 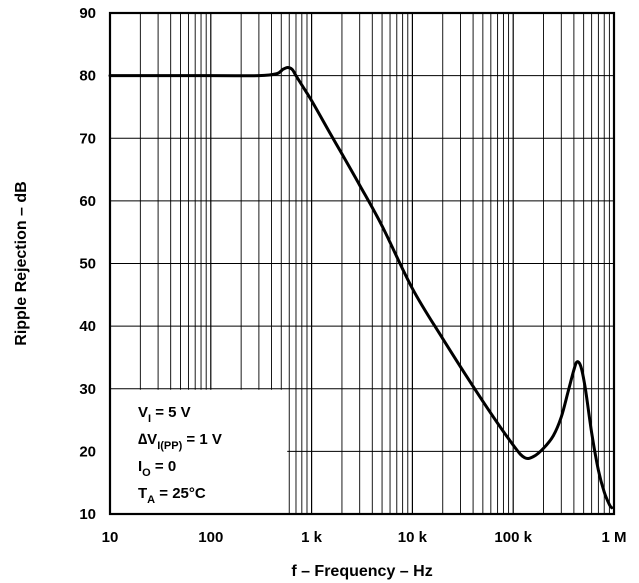 I want to click on y-axis-label: Ripple Rejection – dB, so click(x=21, y=263).